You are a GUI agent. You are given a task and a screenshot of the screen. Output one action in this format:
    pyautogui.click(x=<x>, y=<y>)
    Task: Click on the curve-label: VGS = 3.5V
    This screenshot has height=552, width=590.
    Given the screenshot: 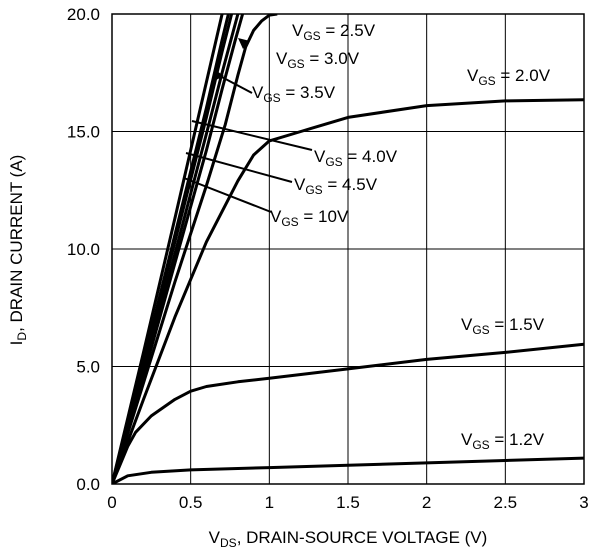 What is the action you would take?
    pyautogui.click(x=294, y=94)
    